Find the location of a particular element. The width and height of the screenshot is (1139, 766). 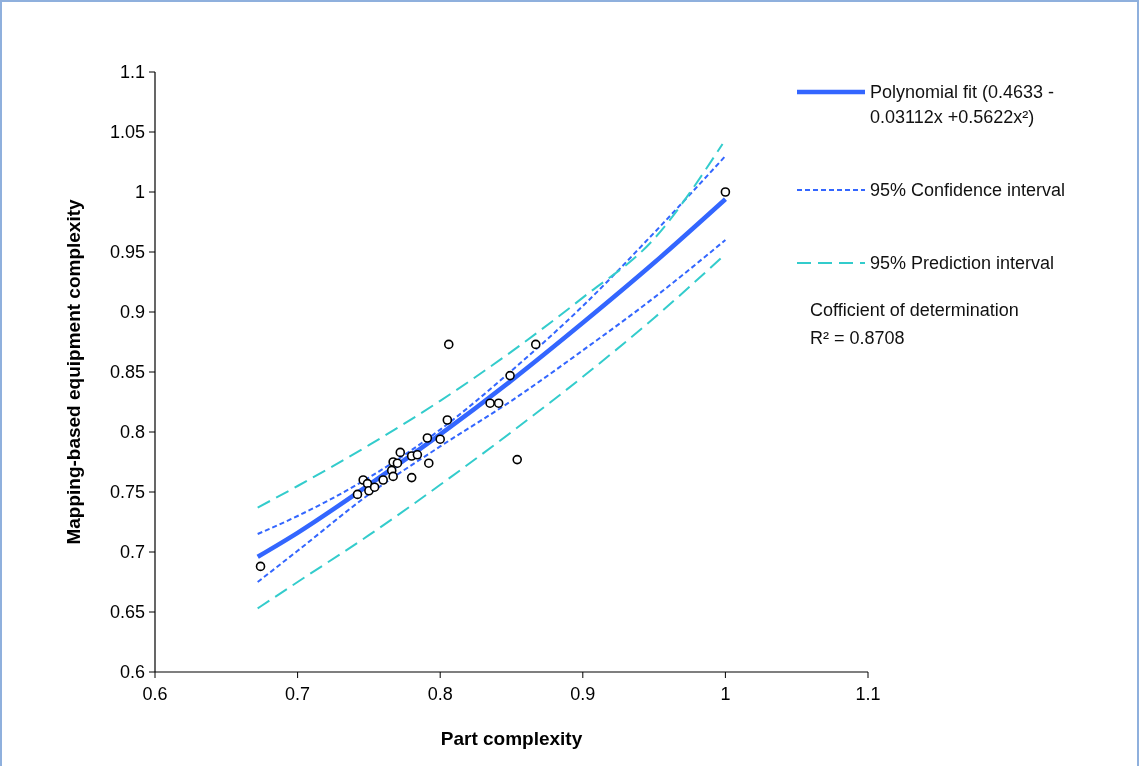

y-tick-label: 0.85 is located at coordinates (127, 372).